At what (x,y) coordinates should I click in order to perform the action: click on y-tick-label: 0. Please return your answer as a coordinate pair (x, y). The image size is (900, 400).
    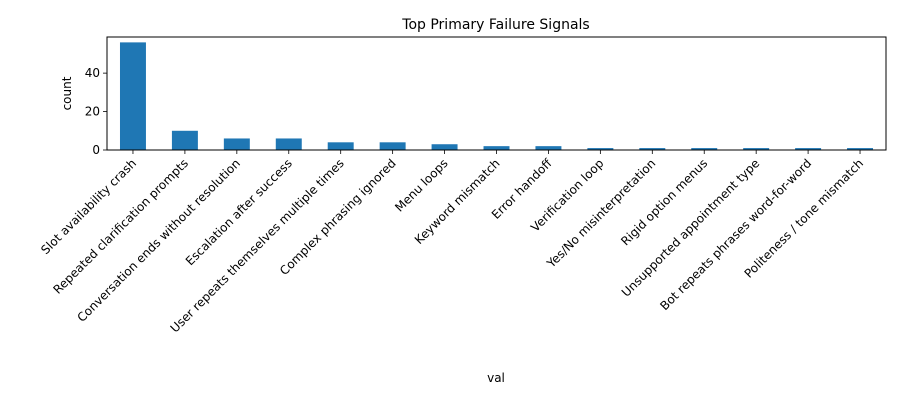
    Looking at the image, I should click on (96, 150).